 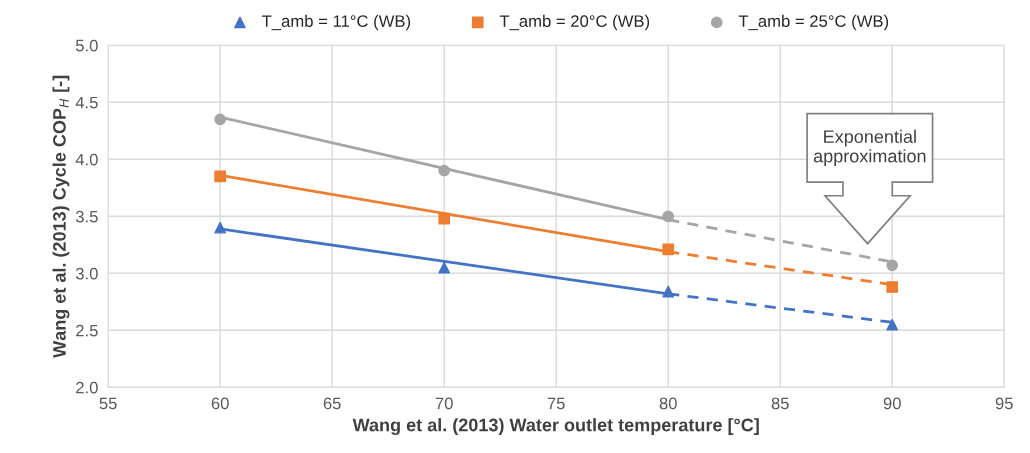 What do you see at coordinates (1004, 403) in the screenshot?
I see `x-tick-label: 95` at bounding box center [1004, 403].